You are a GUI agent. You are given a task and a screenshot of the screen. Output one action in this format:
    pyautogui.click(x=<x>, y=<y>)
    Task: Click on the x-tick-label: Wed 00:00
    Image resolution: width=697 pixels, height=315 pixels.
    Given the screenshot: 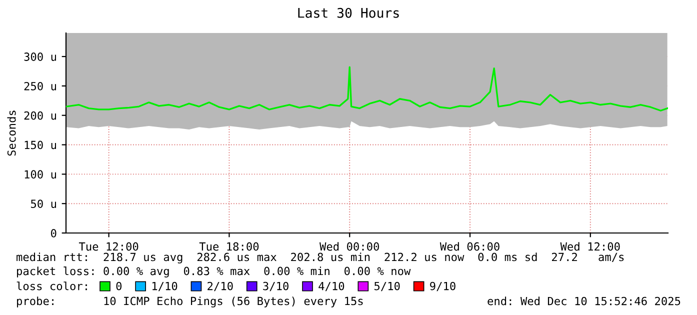 What is the action you would take?
    pyautogui.click(x=349, y=246)
    